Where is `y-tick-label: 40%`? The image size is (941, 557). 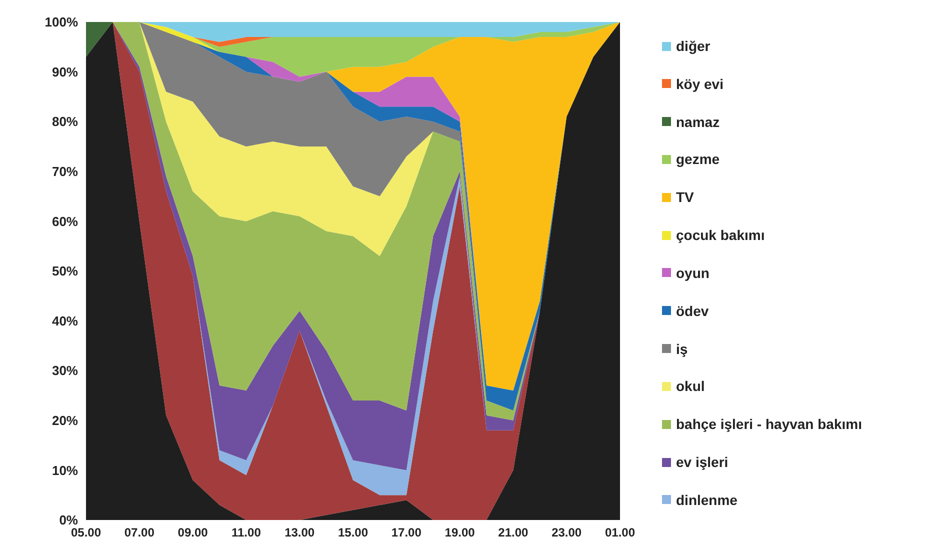 y-tick-label: 40% is located at coordinates (65, 320).